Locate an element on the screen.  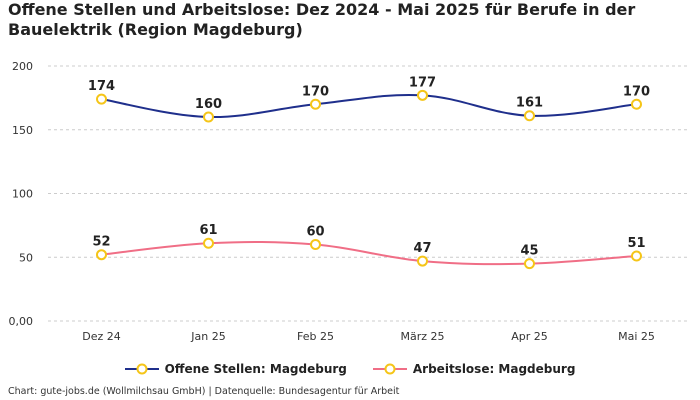
x-tick-label: Apr 25 is located at coordinates (529, 336).